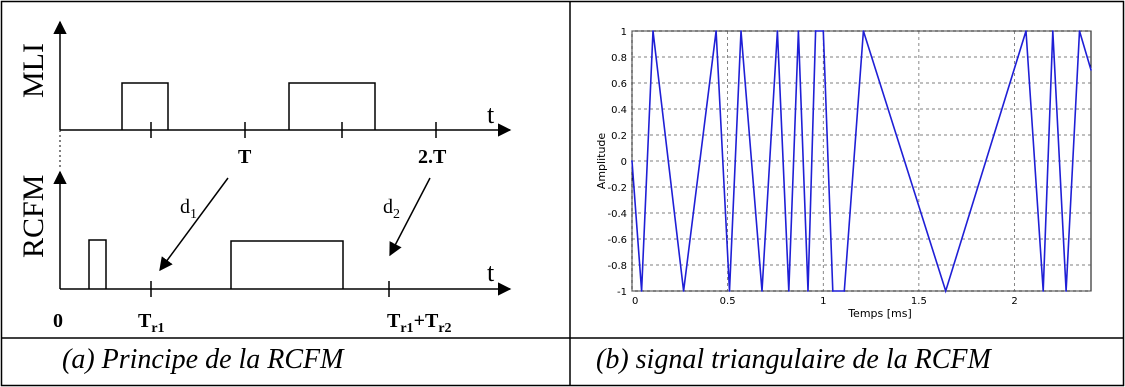 Image resolution: width=1125 pixels, height=387 pixels. What do you see at coordinates (194, 224) in the screenshot?
I see `d1-arrow` at bounding box center [194, 224].